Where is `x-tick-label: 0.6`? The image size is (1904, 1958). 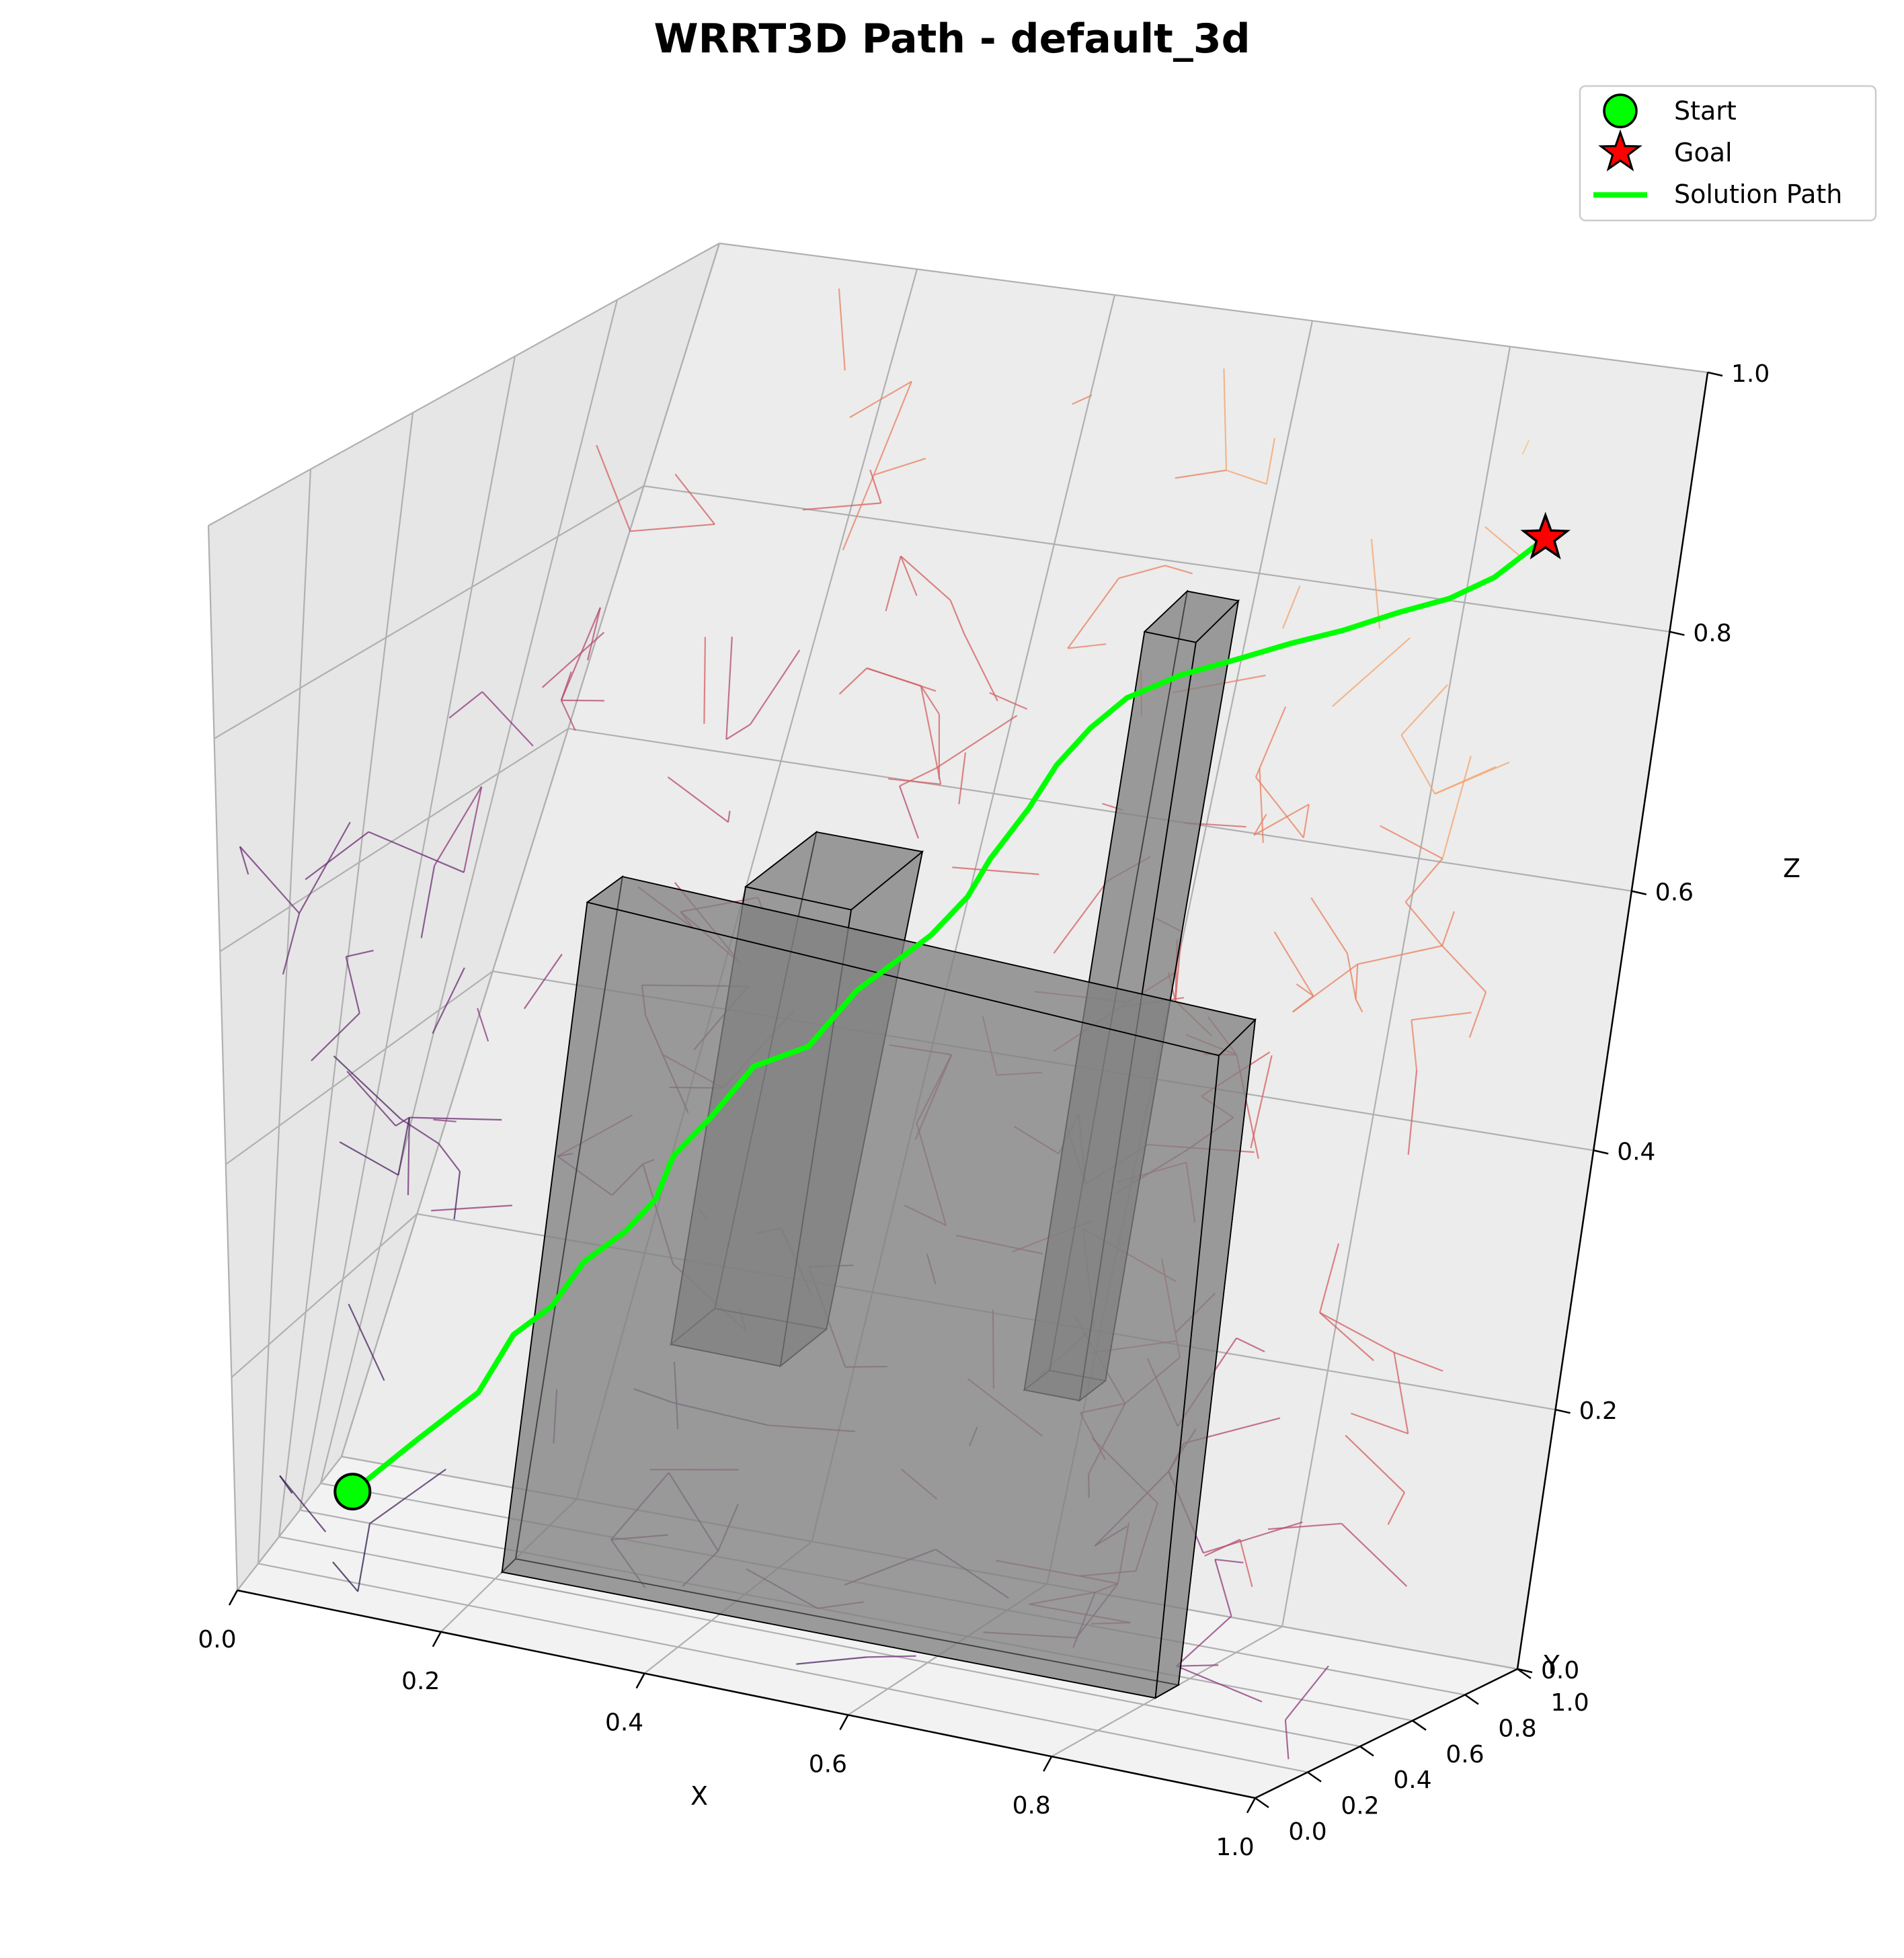 x-tick-label: 0.6 is located at coordinates (828, 1764).